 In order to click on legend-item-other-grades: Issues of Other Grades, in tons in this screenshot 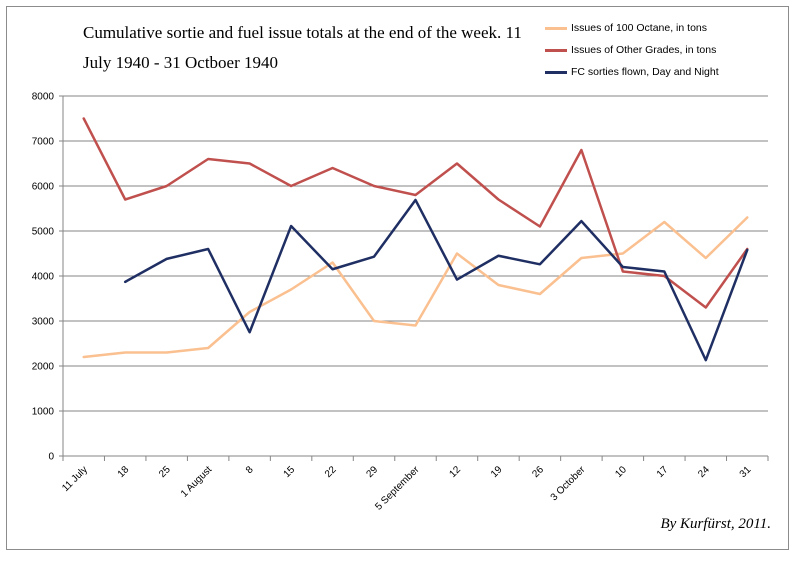, I will do `click(665, 50)`.